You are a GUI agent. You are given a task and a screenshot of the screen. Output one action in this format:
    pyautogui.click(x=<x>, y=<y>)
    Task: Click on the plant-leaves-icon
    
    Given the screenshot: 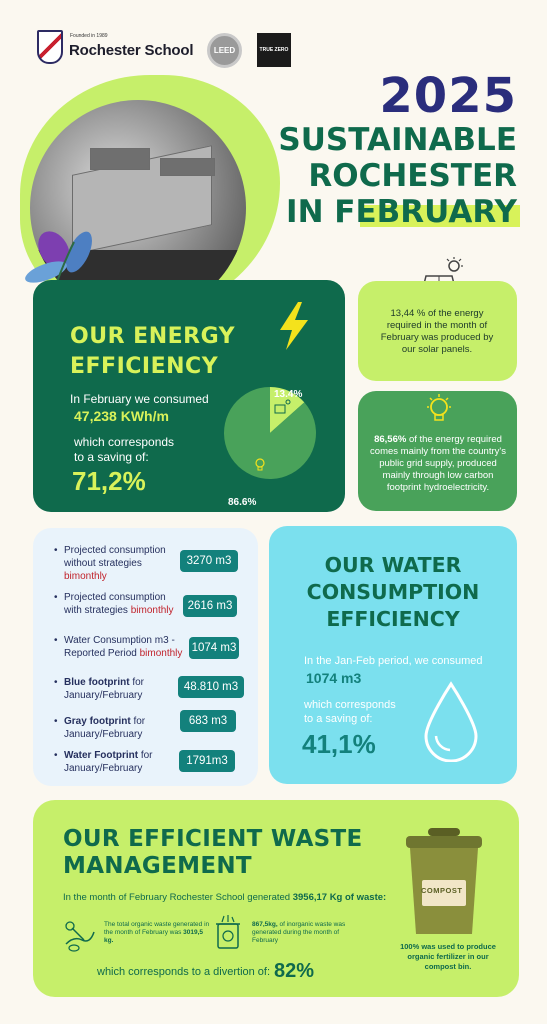 What is the action you would take?
    pyautogui.click(x=58, y=261)
    